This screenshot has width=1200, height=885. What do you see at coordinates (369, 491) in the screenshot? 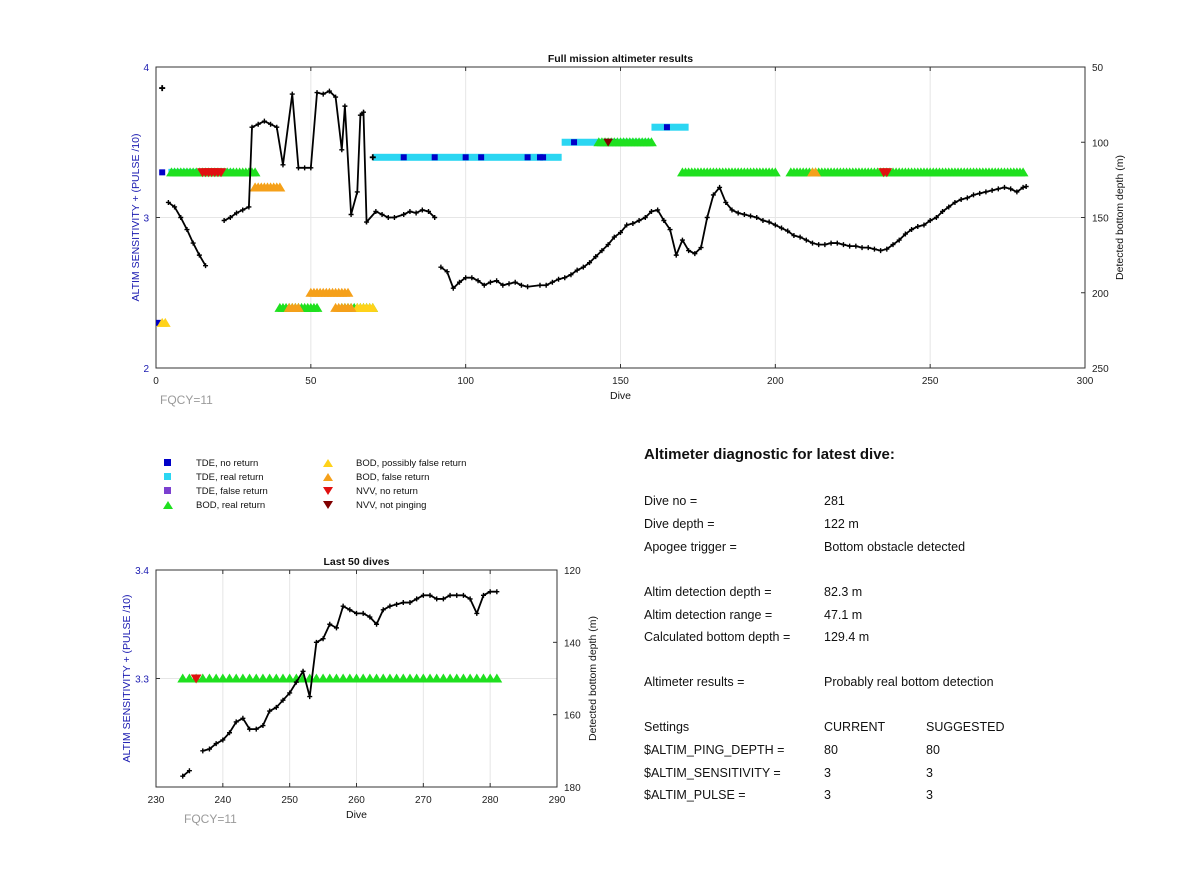
I see `legend-item-nvv-no-return: NVV, no return` at bounding box center [369, 491].